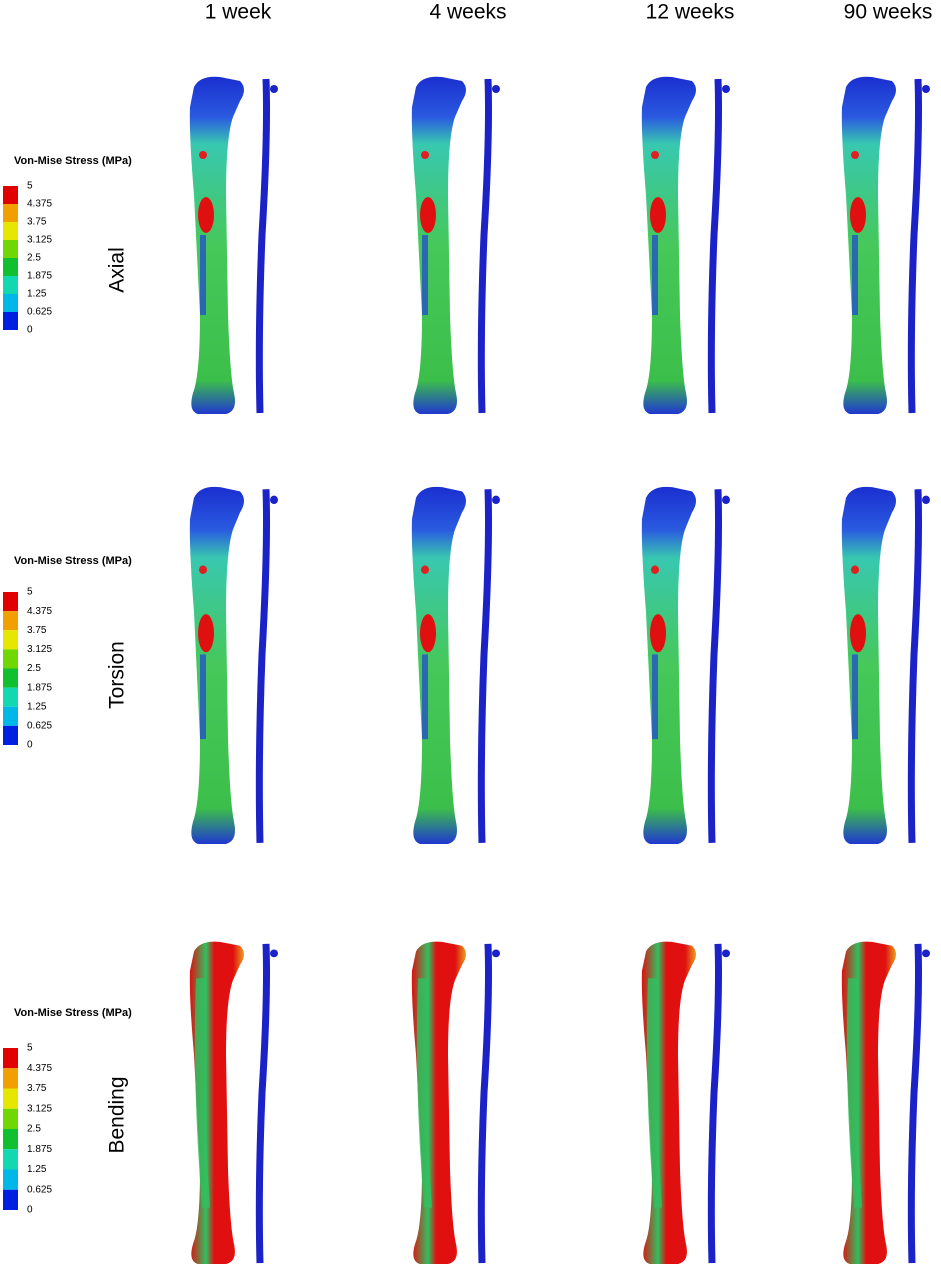  Describe the element at coordinates (117, 1114) in the screenshot. I see `row-label: Bending` at that location.